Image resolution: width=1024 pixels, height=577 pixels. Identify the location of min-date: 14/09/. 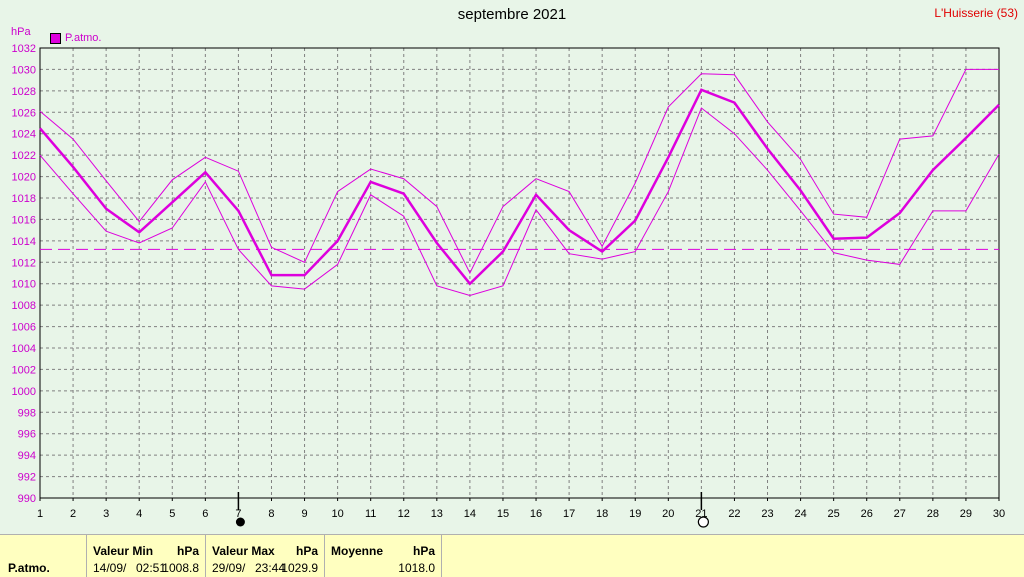
(110, 568).